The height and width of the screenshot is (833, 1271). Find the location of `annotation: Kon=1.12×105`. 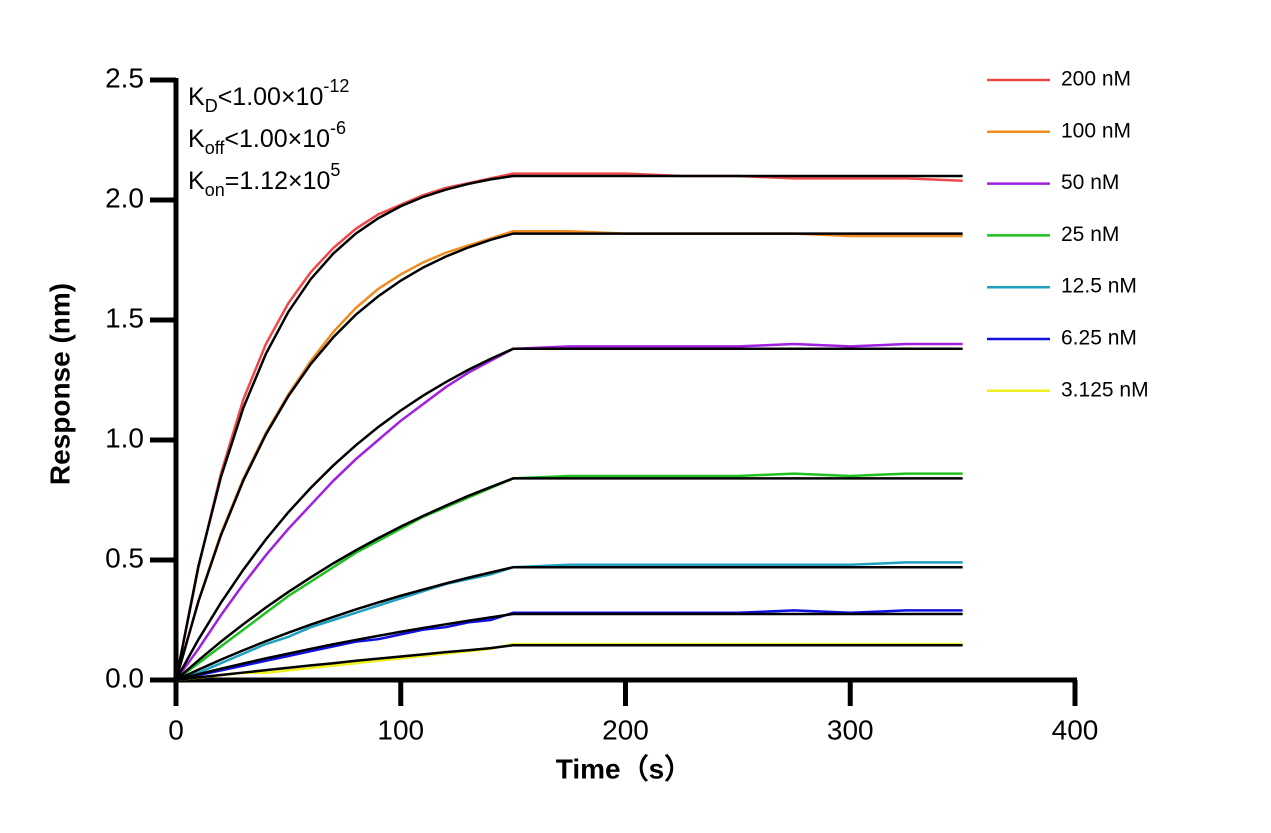

annotation: Kon=1.12×105 is located at coordinates (264, 180).